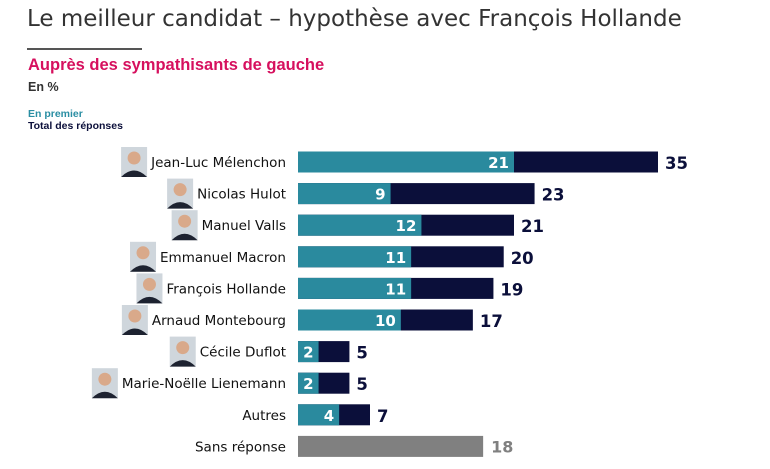 This screenshot has width=770, height=469. Describe the element at coordinates (676, 163) in the screenshot. I see `value-label-total: 35` at that location.